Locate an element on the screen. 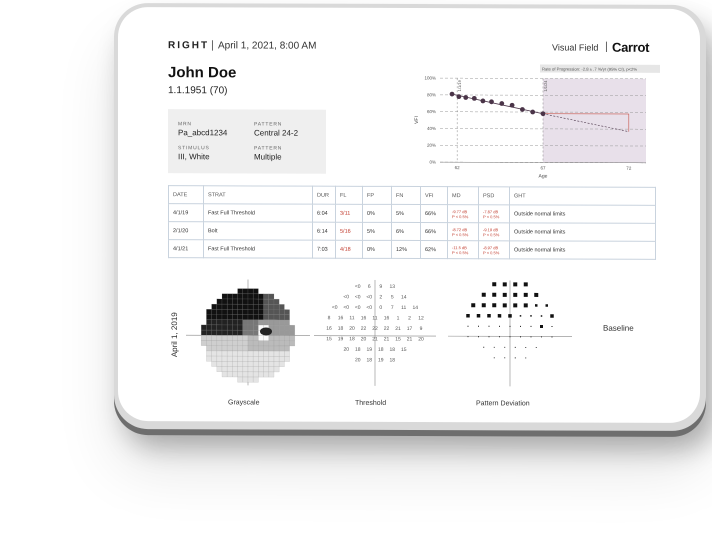 Image resolution: width=712 pixels, height=534 pixels. threshold-value: 9 is located at coordinates (380, 287).